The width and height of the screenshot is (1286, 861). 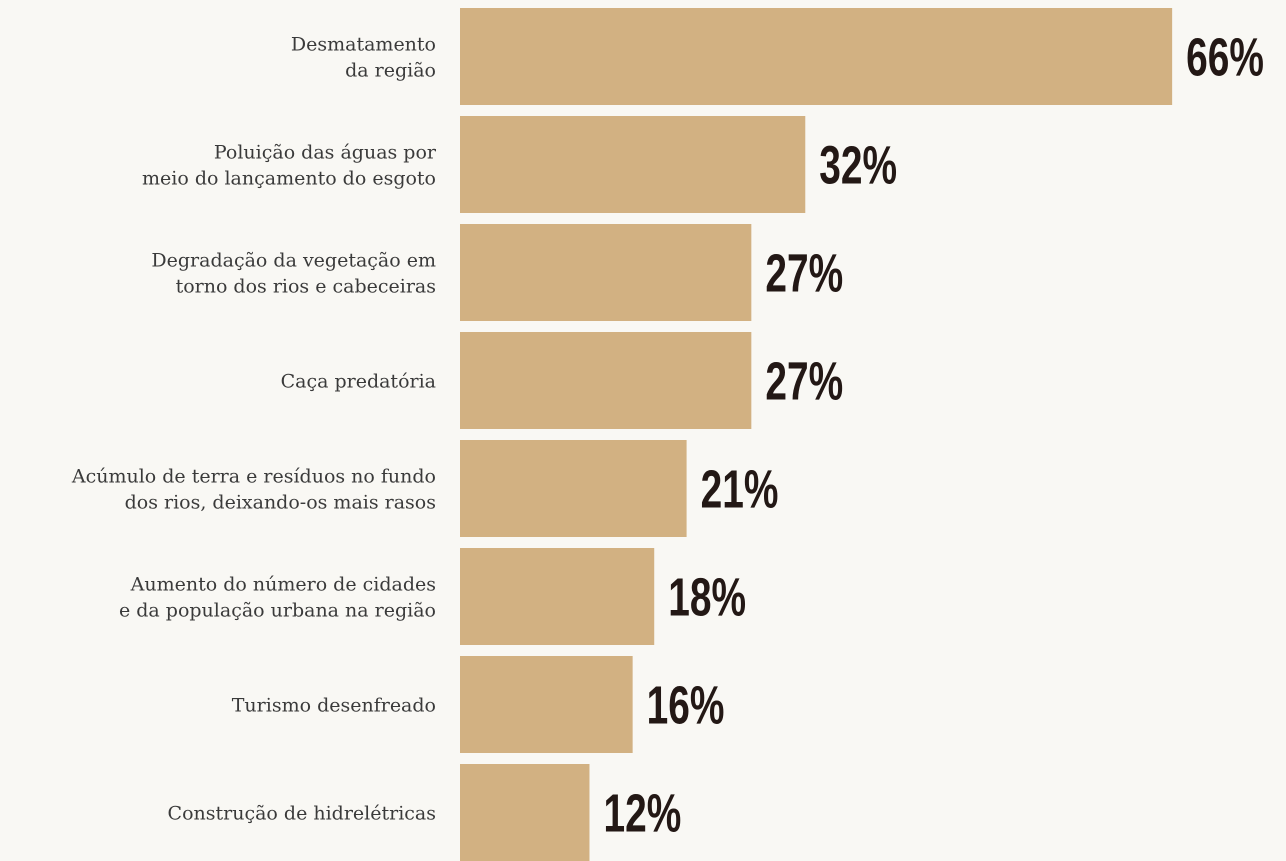 I want to click on category-label: Construção de hidrelétricas, so click(x=302, y=814).